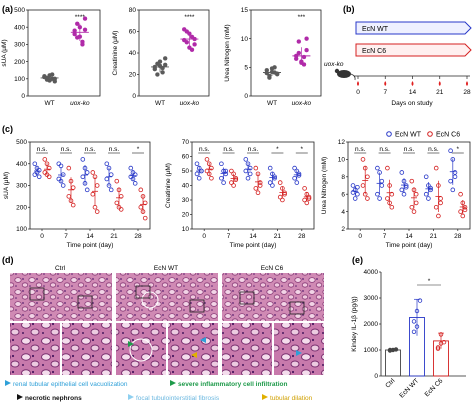 The image size is (474, 407). Describe the element at coordinates (374, 51) in the screenshot. I see `ecn-c6-arrow-label: EcN C6` at that location.